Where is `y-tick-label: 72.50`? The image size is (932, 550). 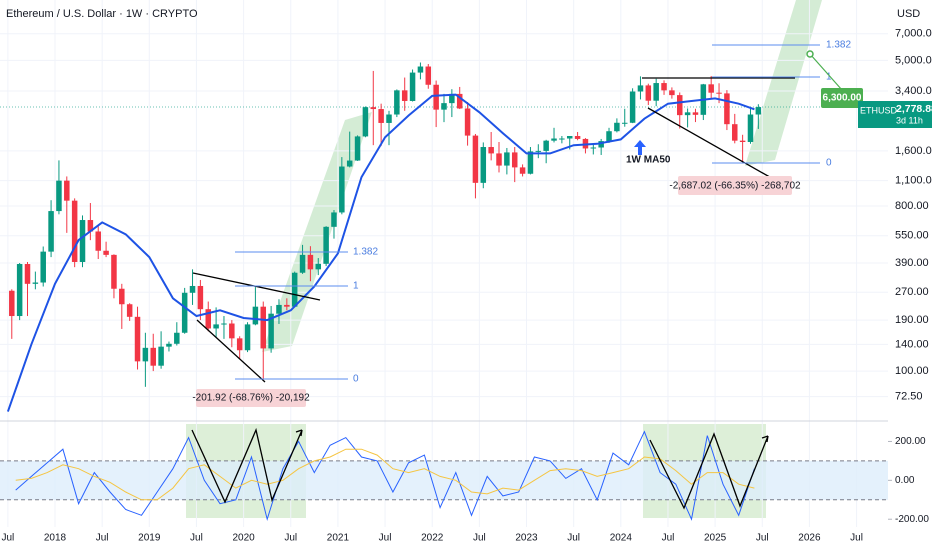 y-tick-label: 72.50 is located at coordinates (909, 397).